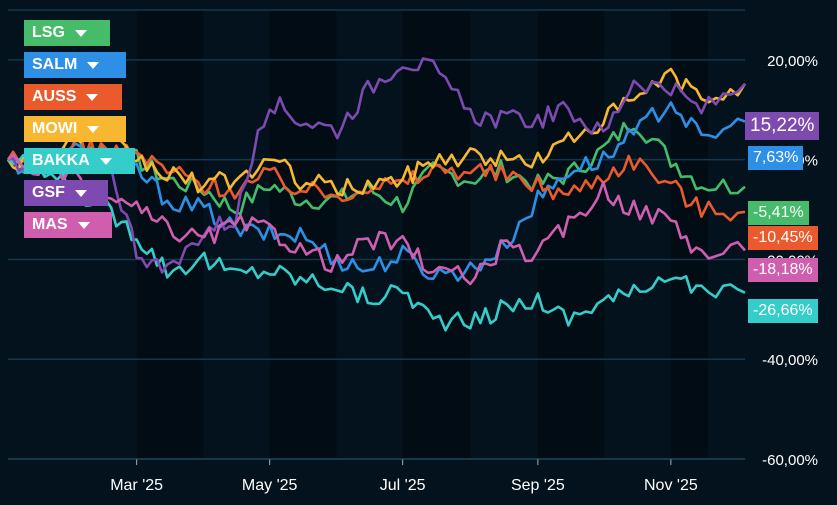 The width and height of the screenshot is (837, 505). I want to click on legend-bakka: BAKKA, so click(79, 161).